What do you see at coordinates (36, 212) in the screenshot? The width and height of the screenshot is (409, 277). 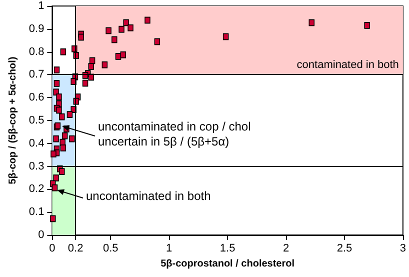 I see `y-tick-label: 0.1` at bounding box center [36, 212].